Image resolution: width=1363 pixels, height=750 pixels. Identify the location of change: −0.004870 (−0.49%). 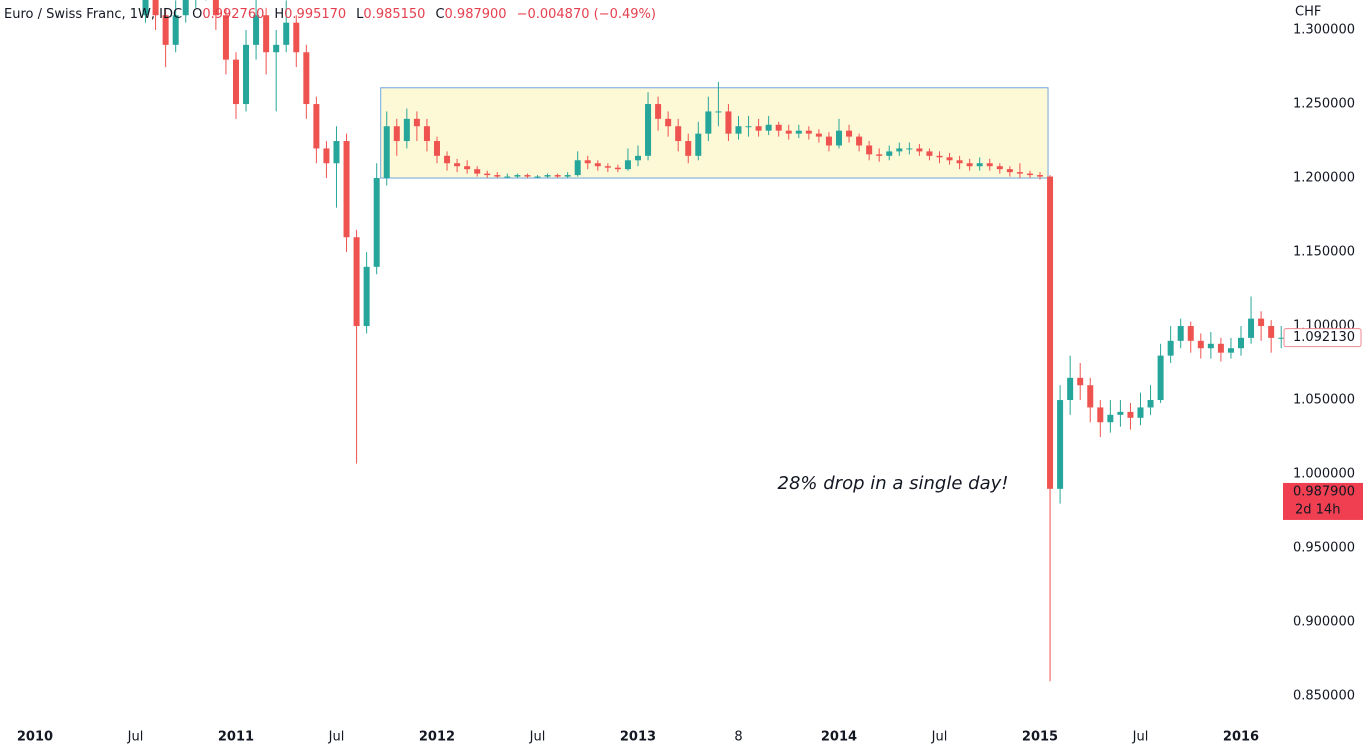
(586, 14).